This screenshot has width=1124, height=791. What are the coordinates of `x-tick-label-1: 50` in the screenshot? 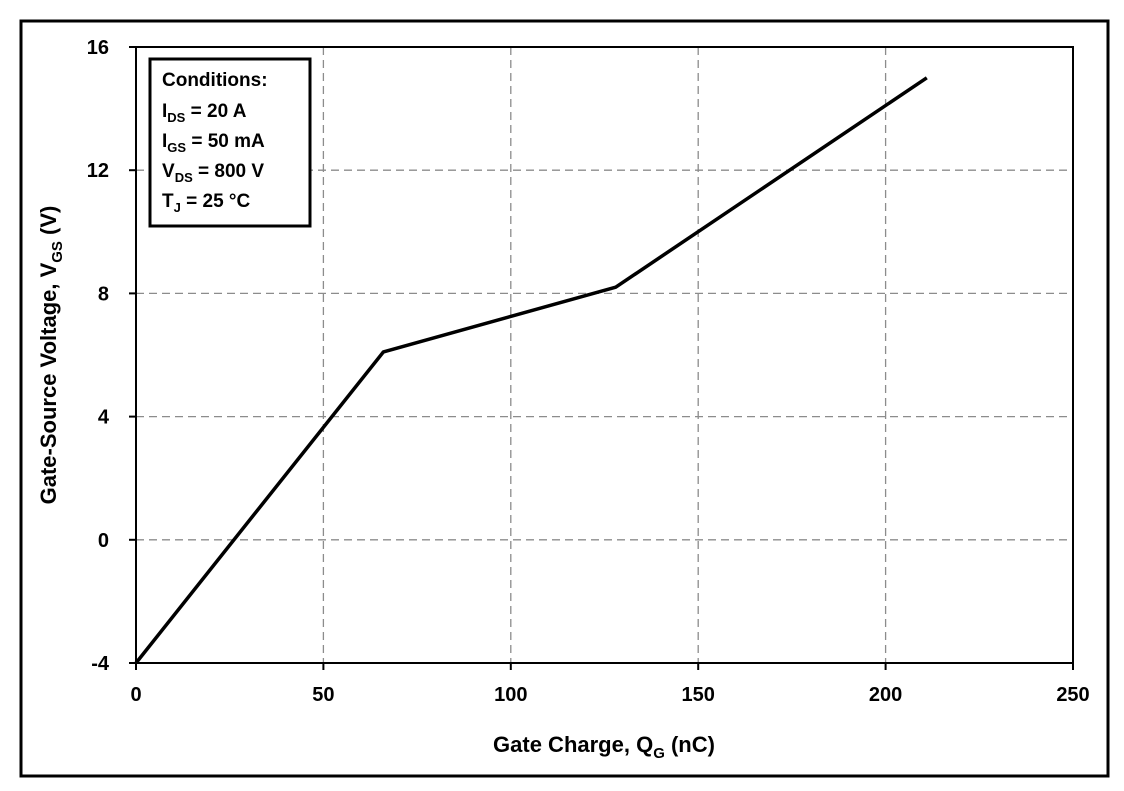 It's located at (323, 695).